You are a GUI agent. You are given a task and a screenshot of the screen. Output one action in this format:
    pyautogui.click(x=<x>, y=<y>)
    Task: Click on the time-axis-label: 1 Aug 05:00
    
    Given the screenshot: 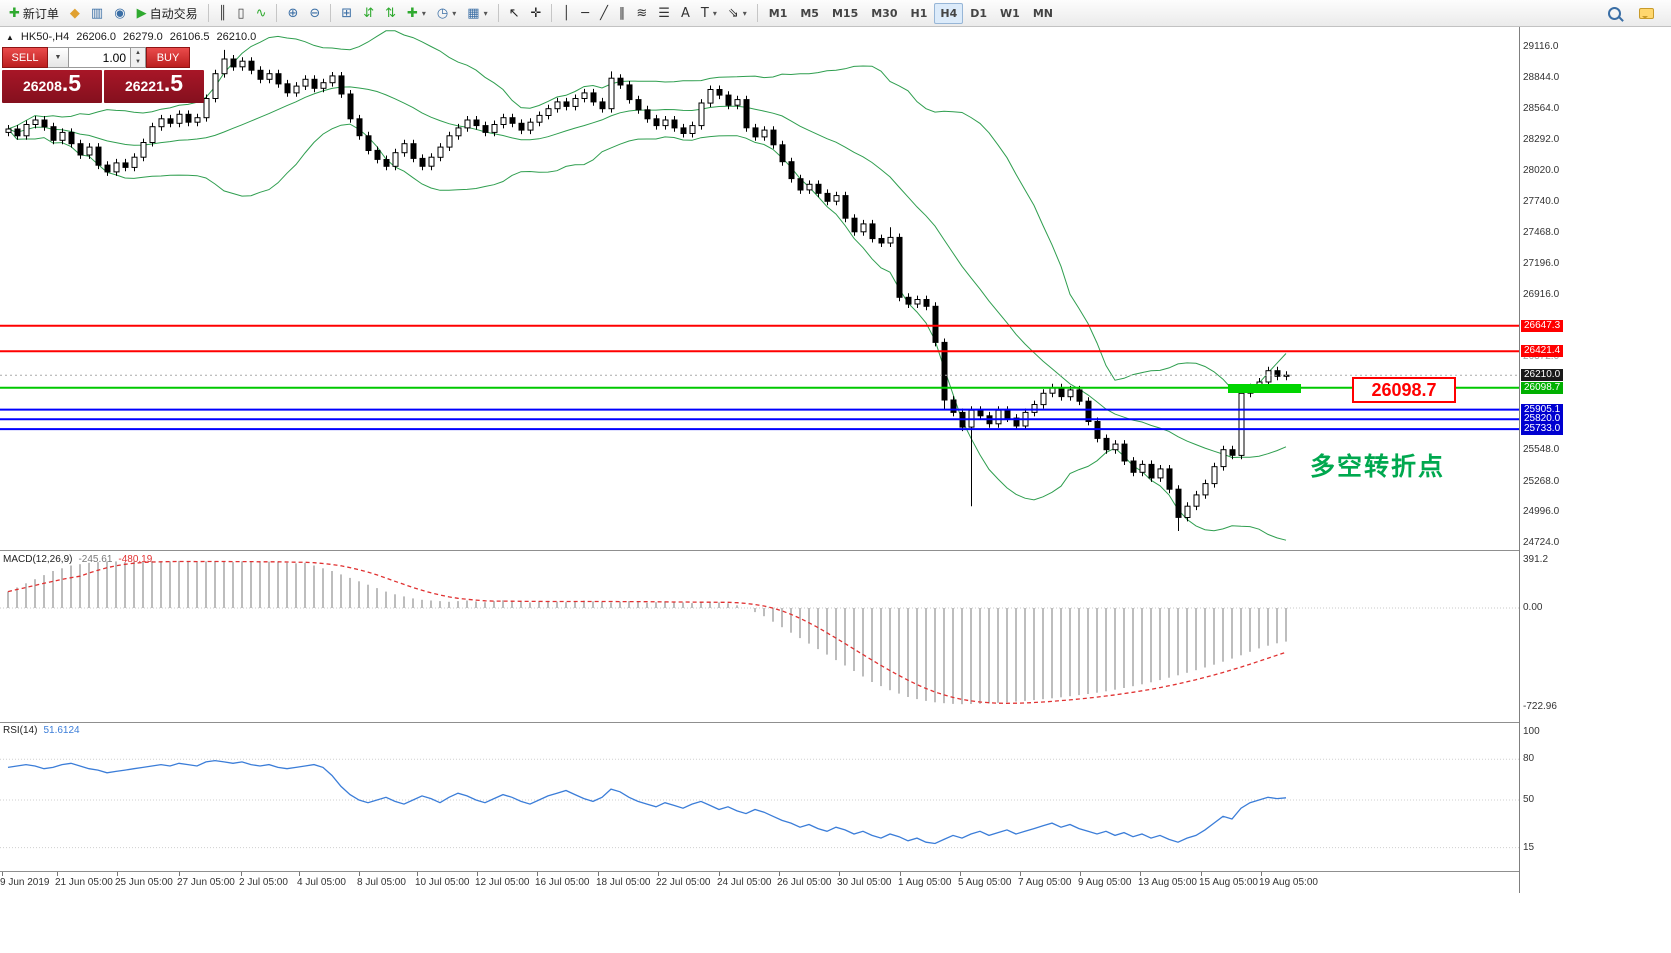 What is the action you would take?
    pyautogui.click(x=925, y=882)
    